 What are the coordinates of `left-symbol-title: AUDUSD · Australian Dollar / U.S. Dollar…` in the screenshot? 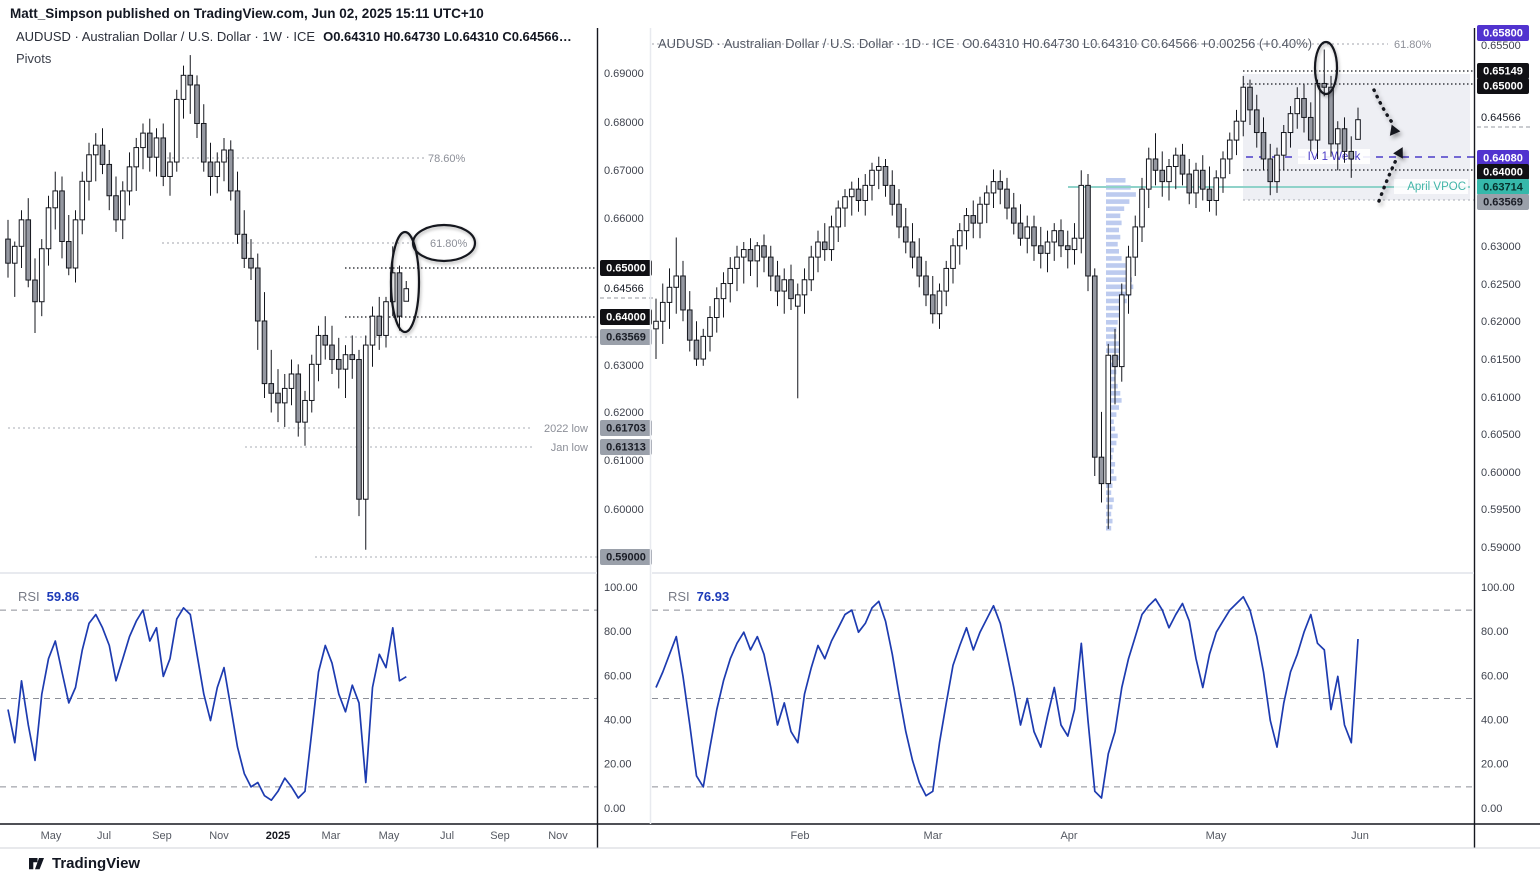 It's located at (166, 36).